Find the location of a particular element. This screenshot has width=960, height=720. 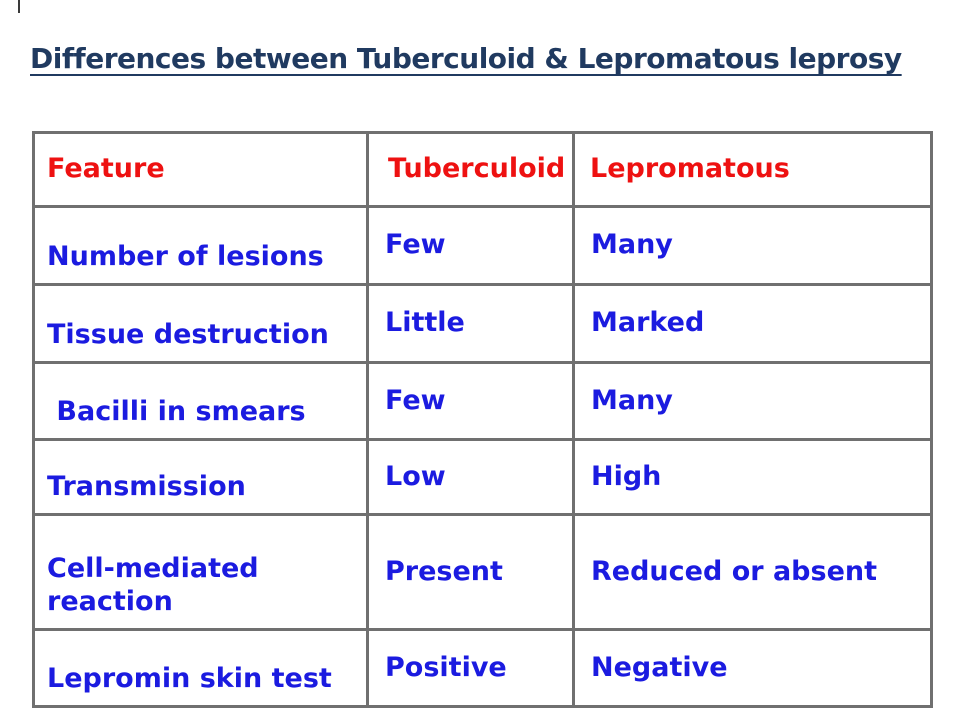

tuberculoid-cell: Low is located at coordinates (470, 477).